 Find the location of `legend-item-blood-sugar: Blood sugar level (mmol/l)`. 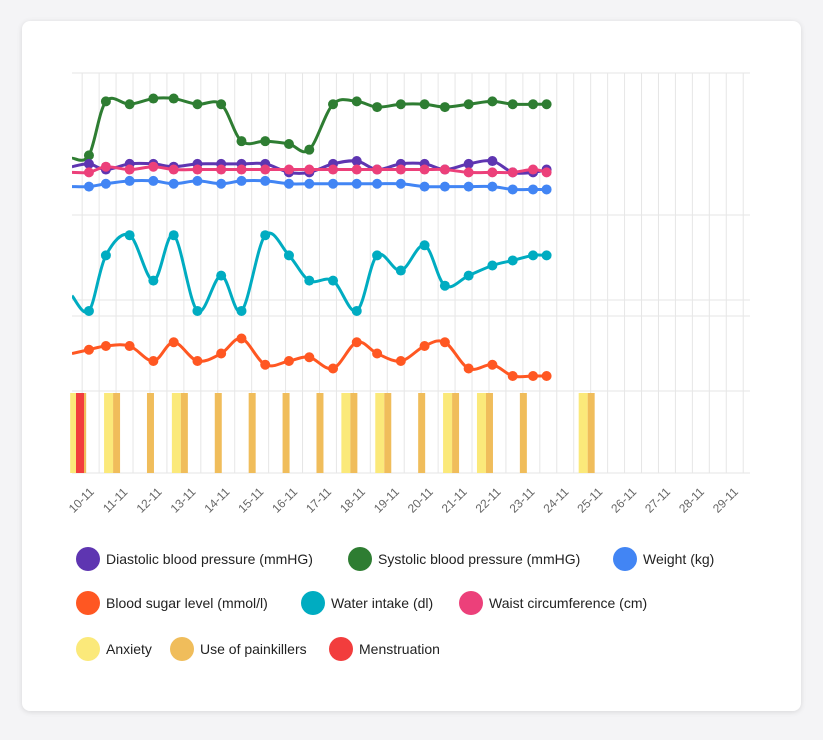

legend-item-blood-sugar: Blood sugar level (mmol/l) is located at coordinates (172, 603).